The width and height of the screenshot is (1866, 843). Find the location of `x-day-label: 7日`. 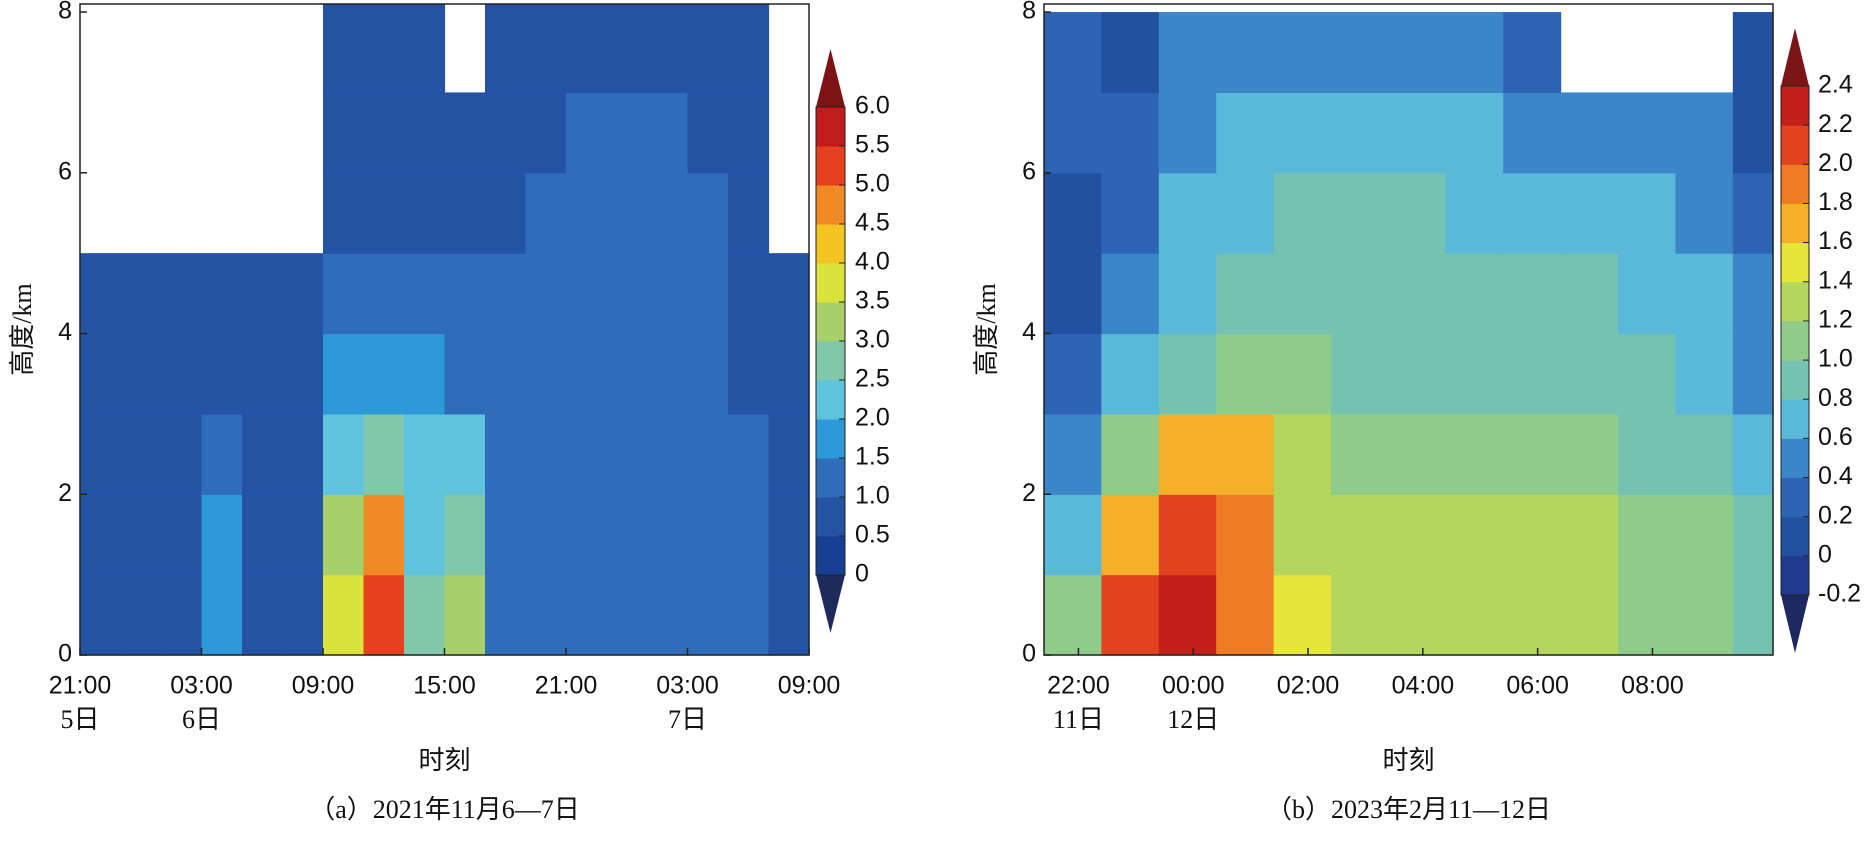

x-day-label: 7日 is located at coordinates (687, 719).